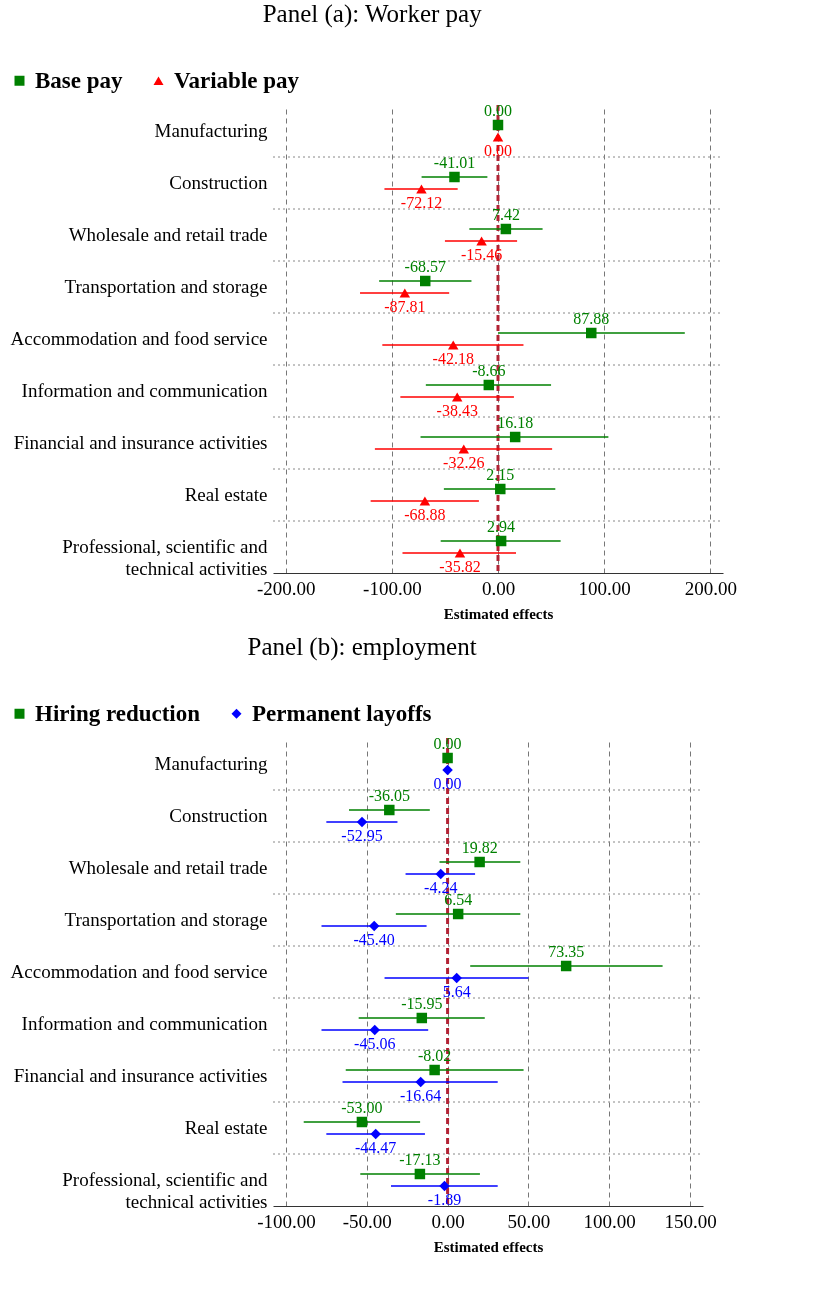  What do you see at coordinates (425, 266) in the screenshot?
I see `data-label: -68.57` at bounding box center [425, 266].